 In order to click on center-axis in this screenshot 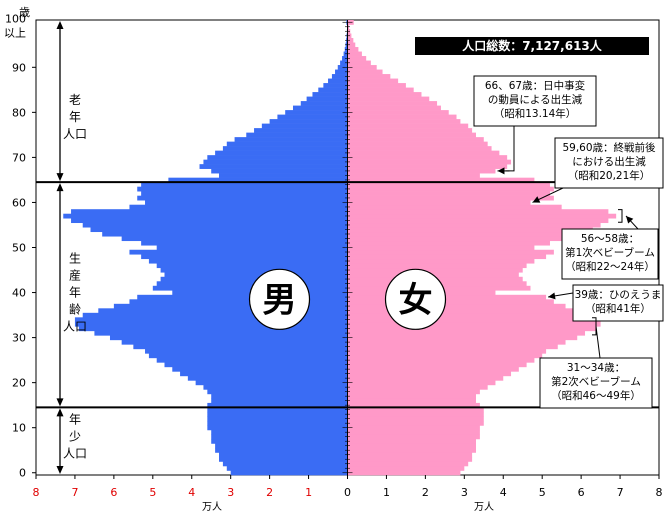, I will do `click(347, 247)`.